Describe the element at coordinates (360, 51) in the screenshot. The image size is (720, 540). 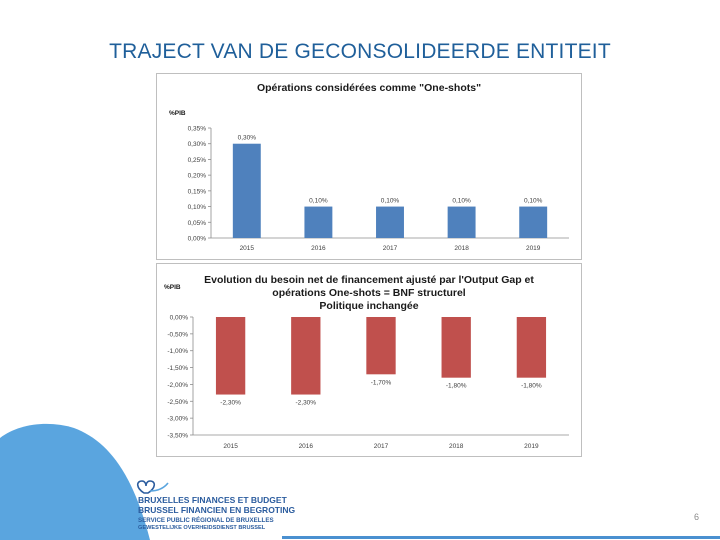
I see `slide-title: TRAJECT VAN DE GECONSOLIDEERDE ENTITEIT` at that location.